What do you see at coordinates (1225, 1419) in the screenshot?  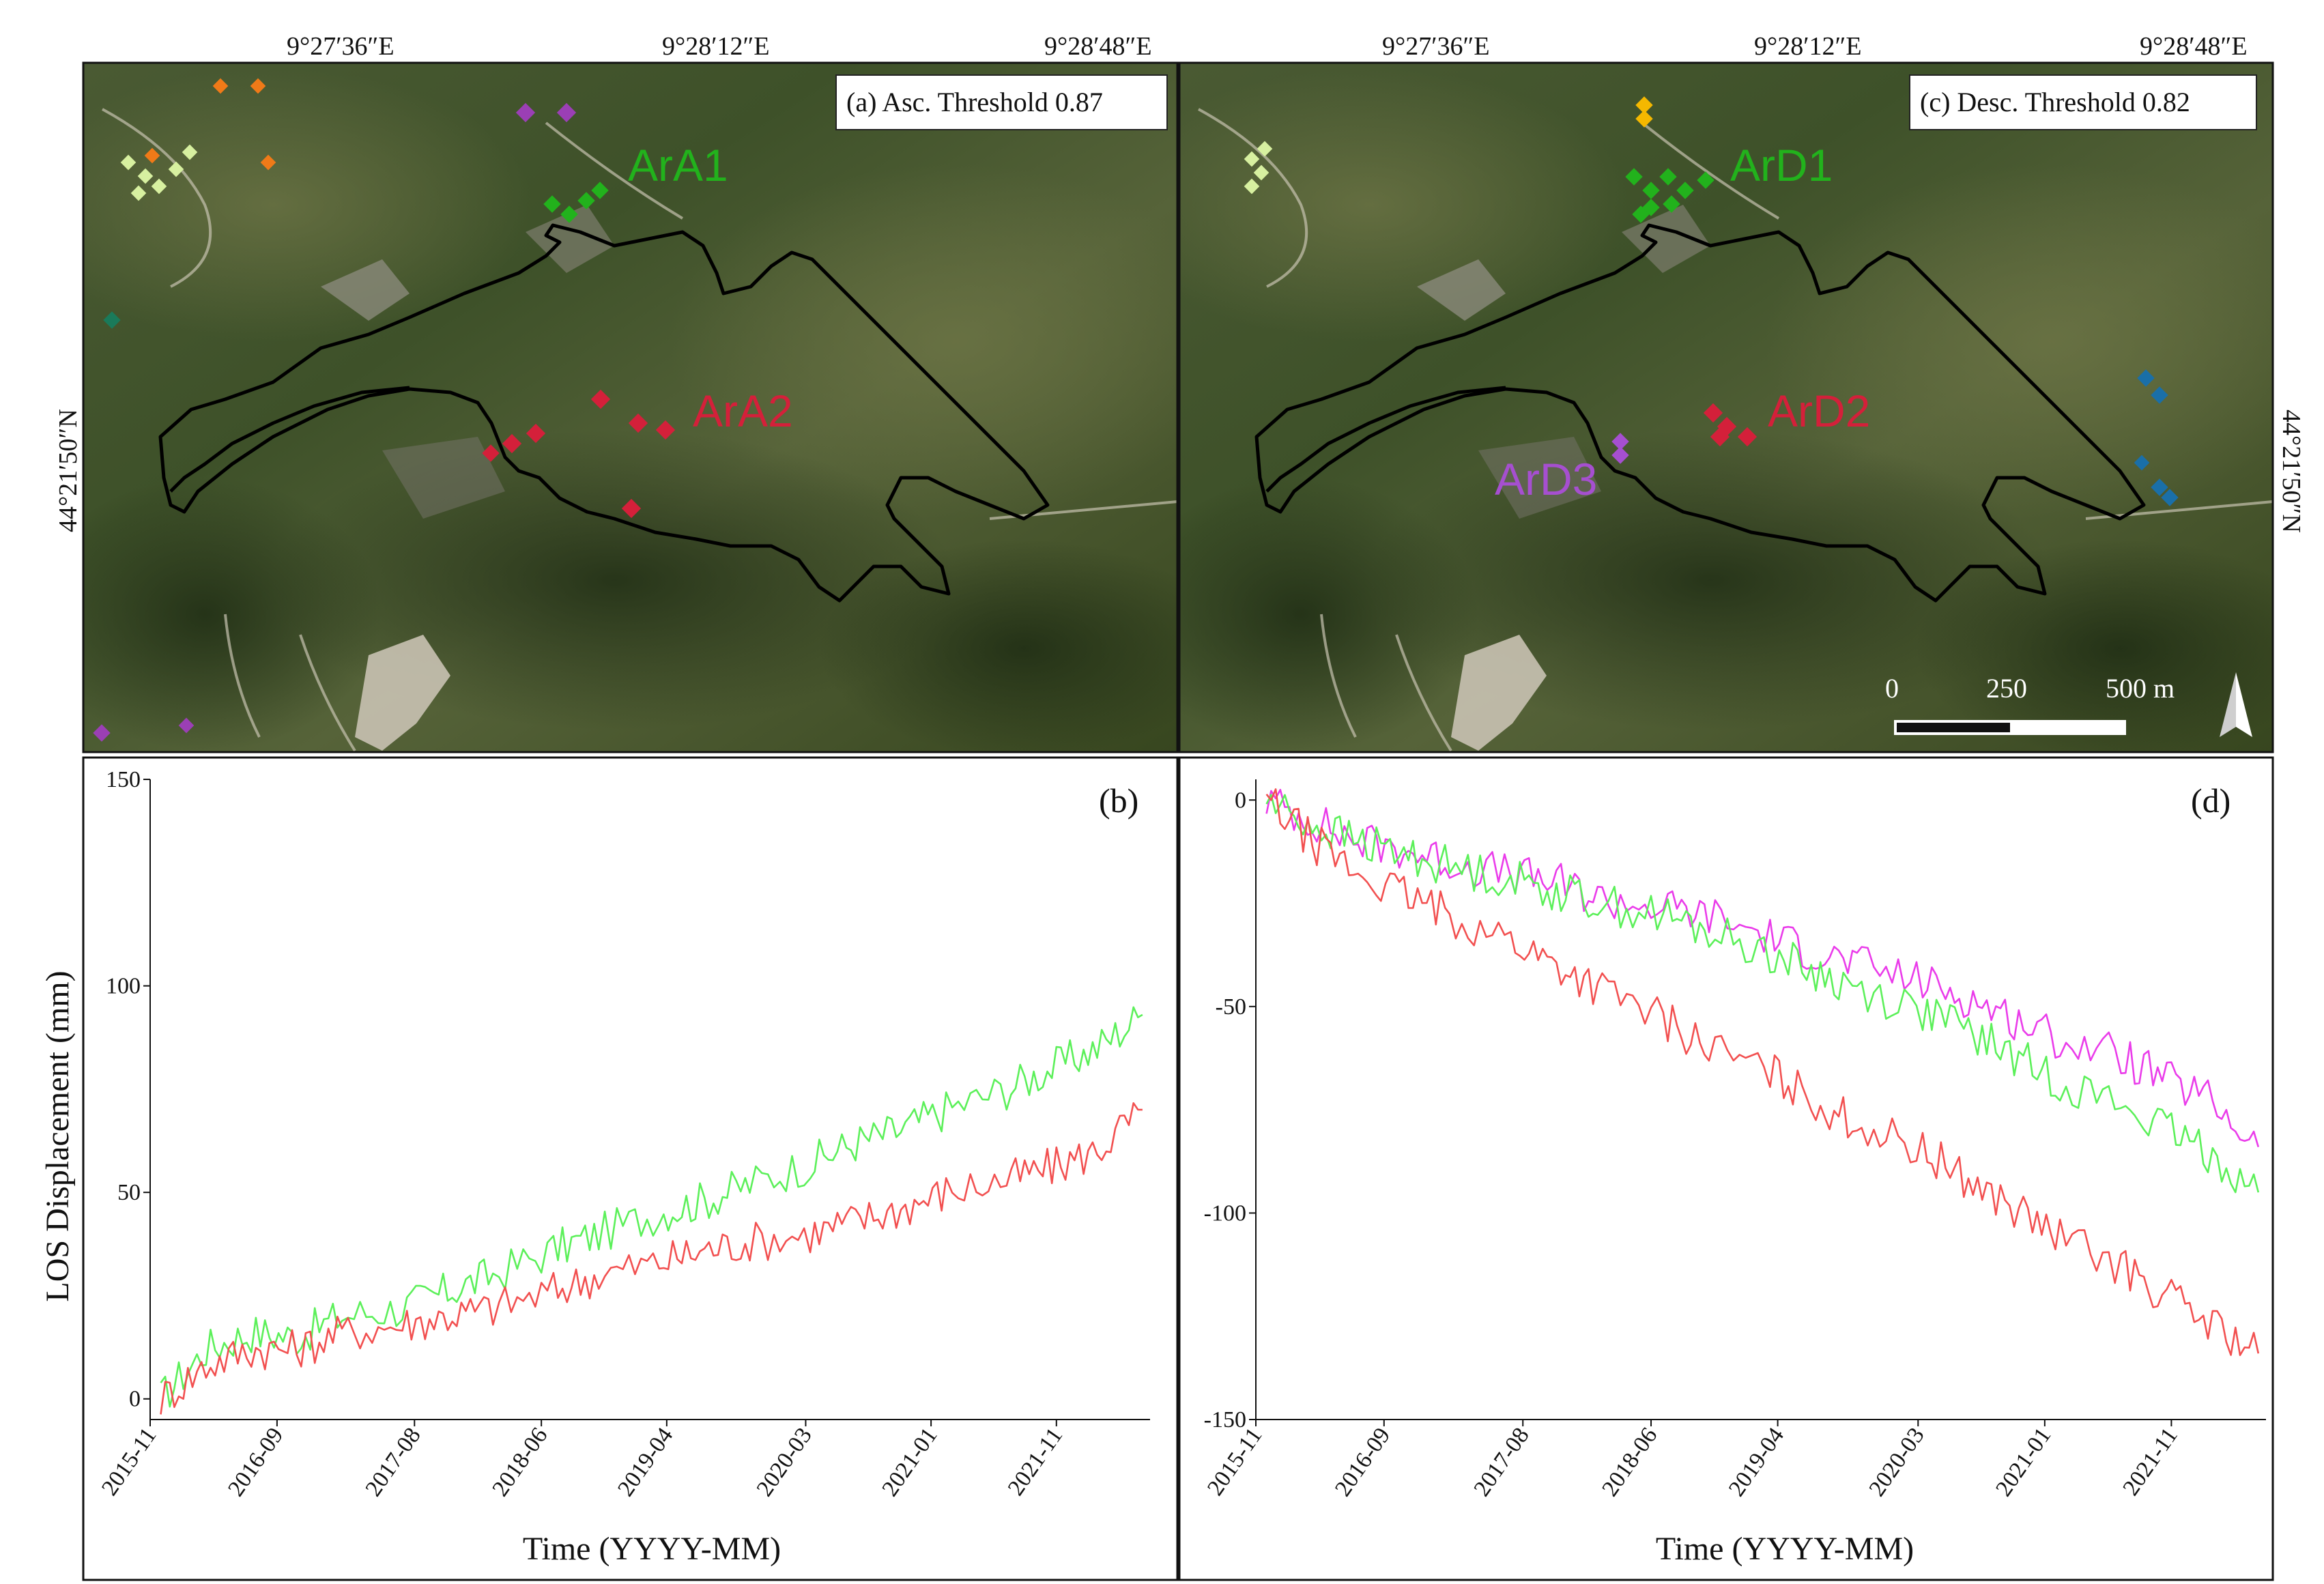 I see `y-tick-label-1-3: -150` at bounding box center [1225, 1419].